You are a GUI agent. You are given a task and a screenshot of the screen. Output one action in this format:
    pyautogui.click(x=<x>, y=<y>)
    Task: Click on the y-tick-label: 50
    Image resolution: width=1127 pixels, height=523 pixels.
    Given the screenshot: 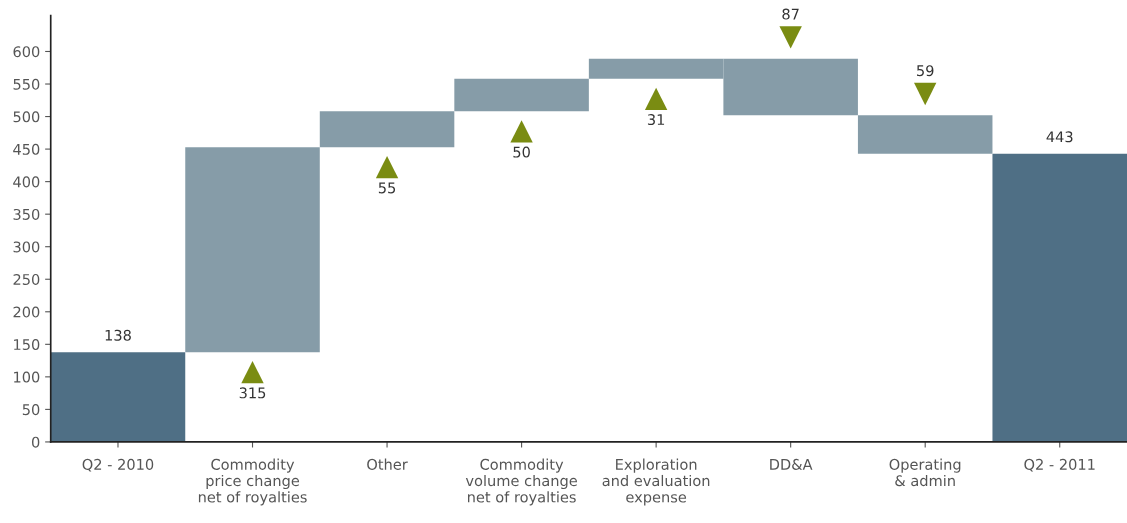 What is the action you would take?
    pyautogui.click(x=31, y=410)
    